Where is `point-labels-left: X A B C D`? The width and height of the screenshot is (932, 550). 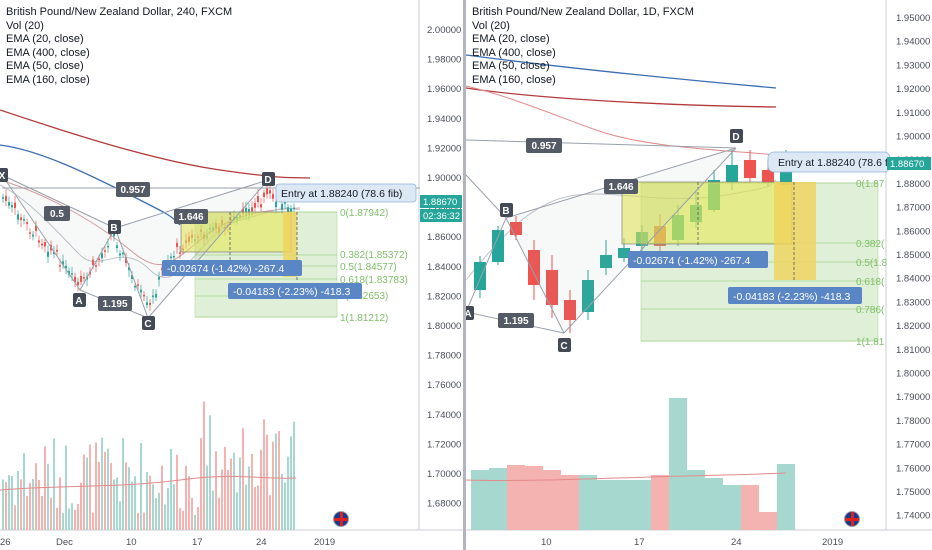 point-labels-left: X A B C D is located at coordinates (137, 249).